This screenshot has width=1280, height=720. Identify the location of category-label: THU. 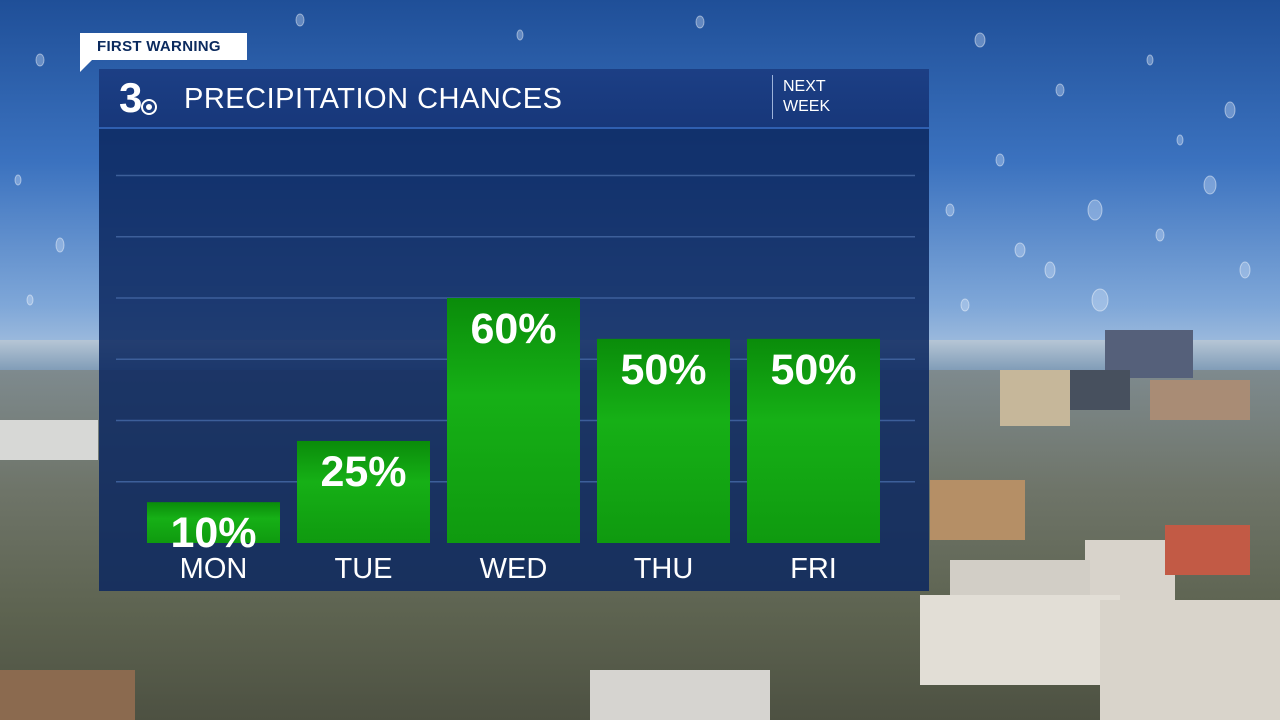
(664, 569).